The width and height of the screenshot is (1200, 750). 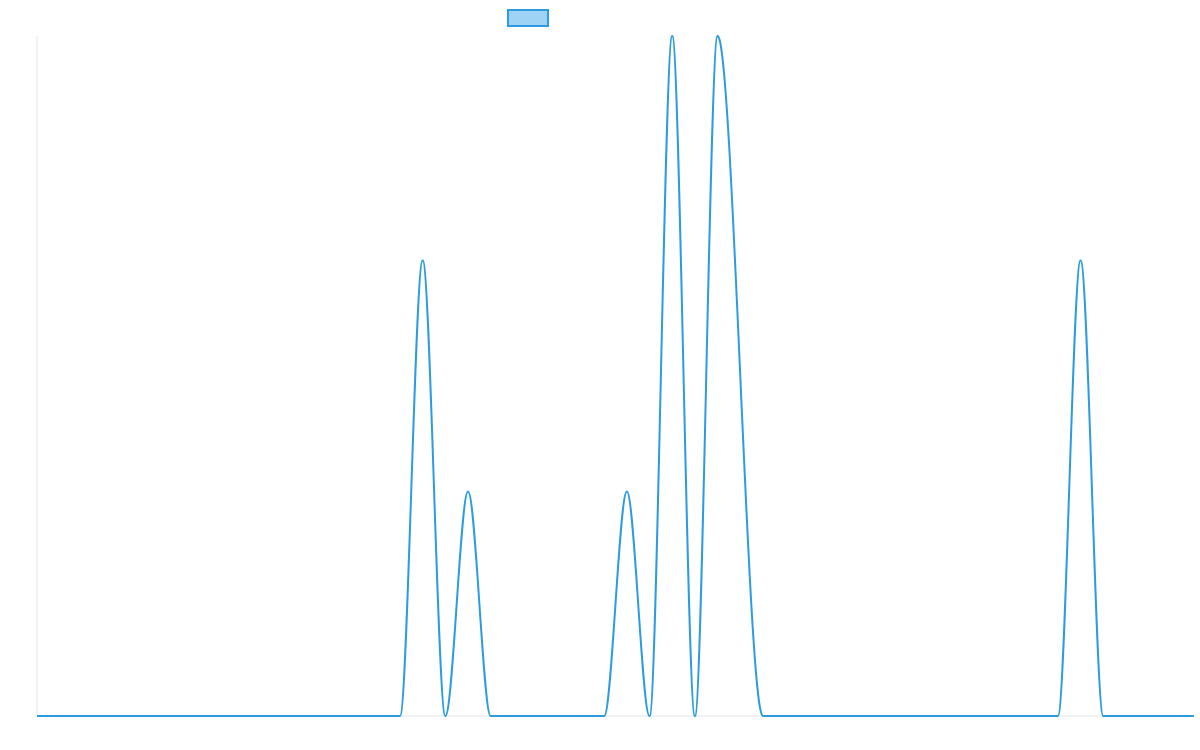 I want to click on chart-legend, so click(x=528, y=18).